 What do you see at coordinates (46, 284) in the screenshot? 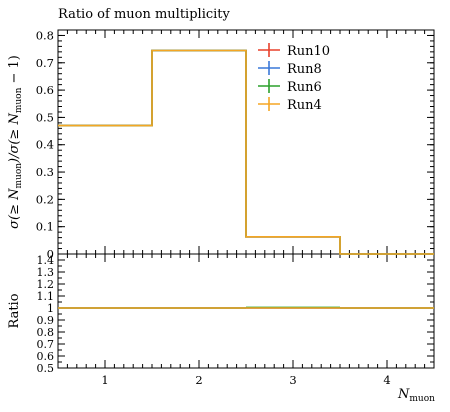
I see `ratio-tick-label: 1.2` at bounding box center [46, 284].